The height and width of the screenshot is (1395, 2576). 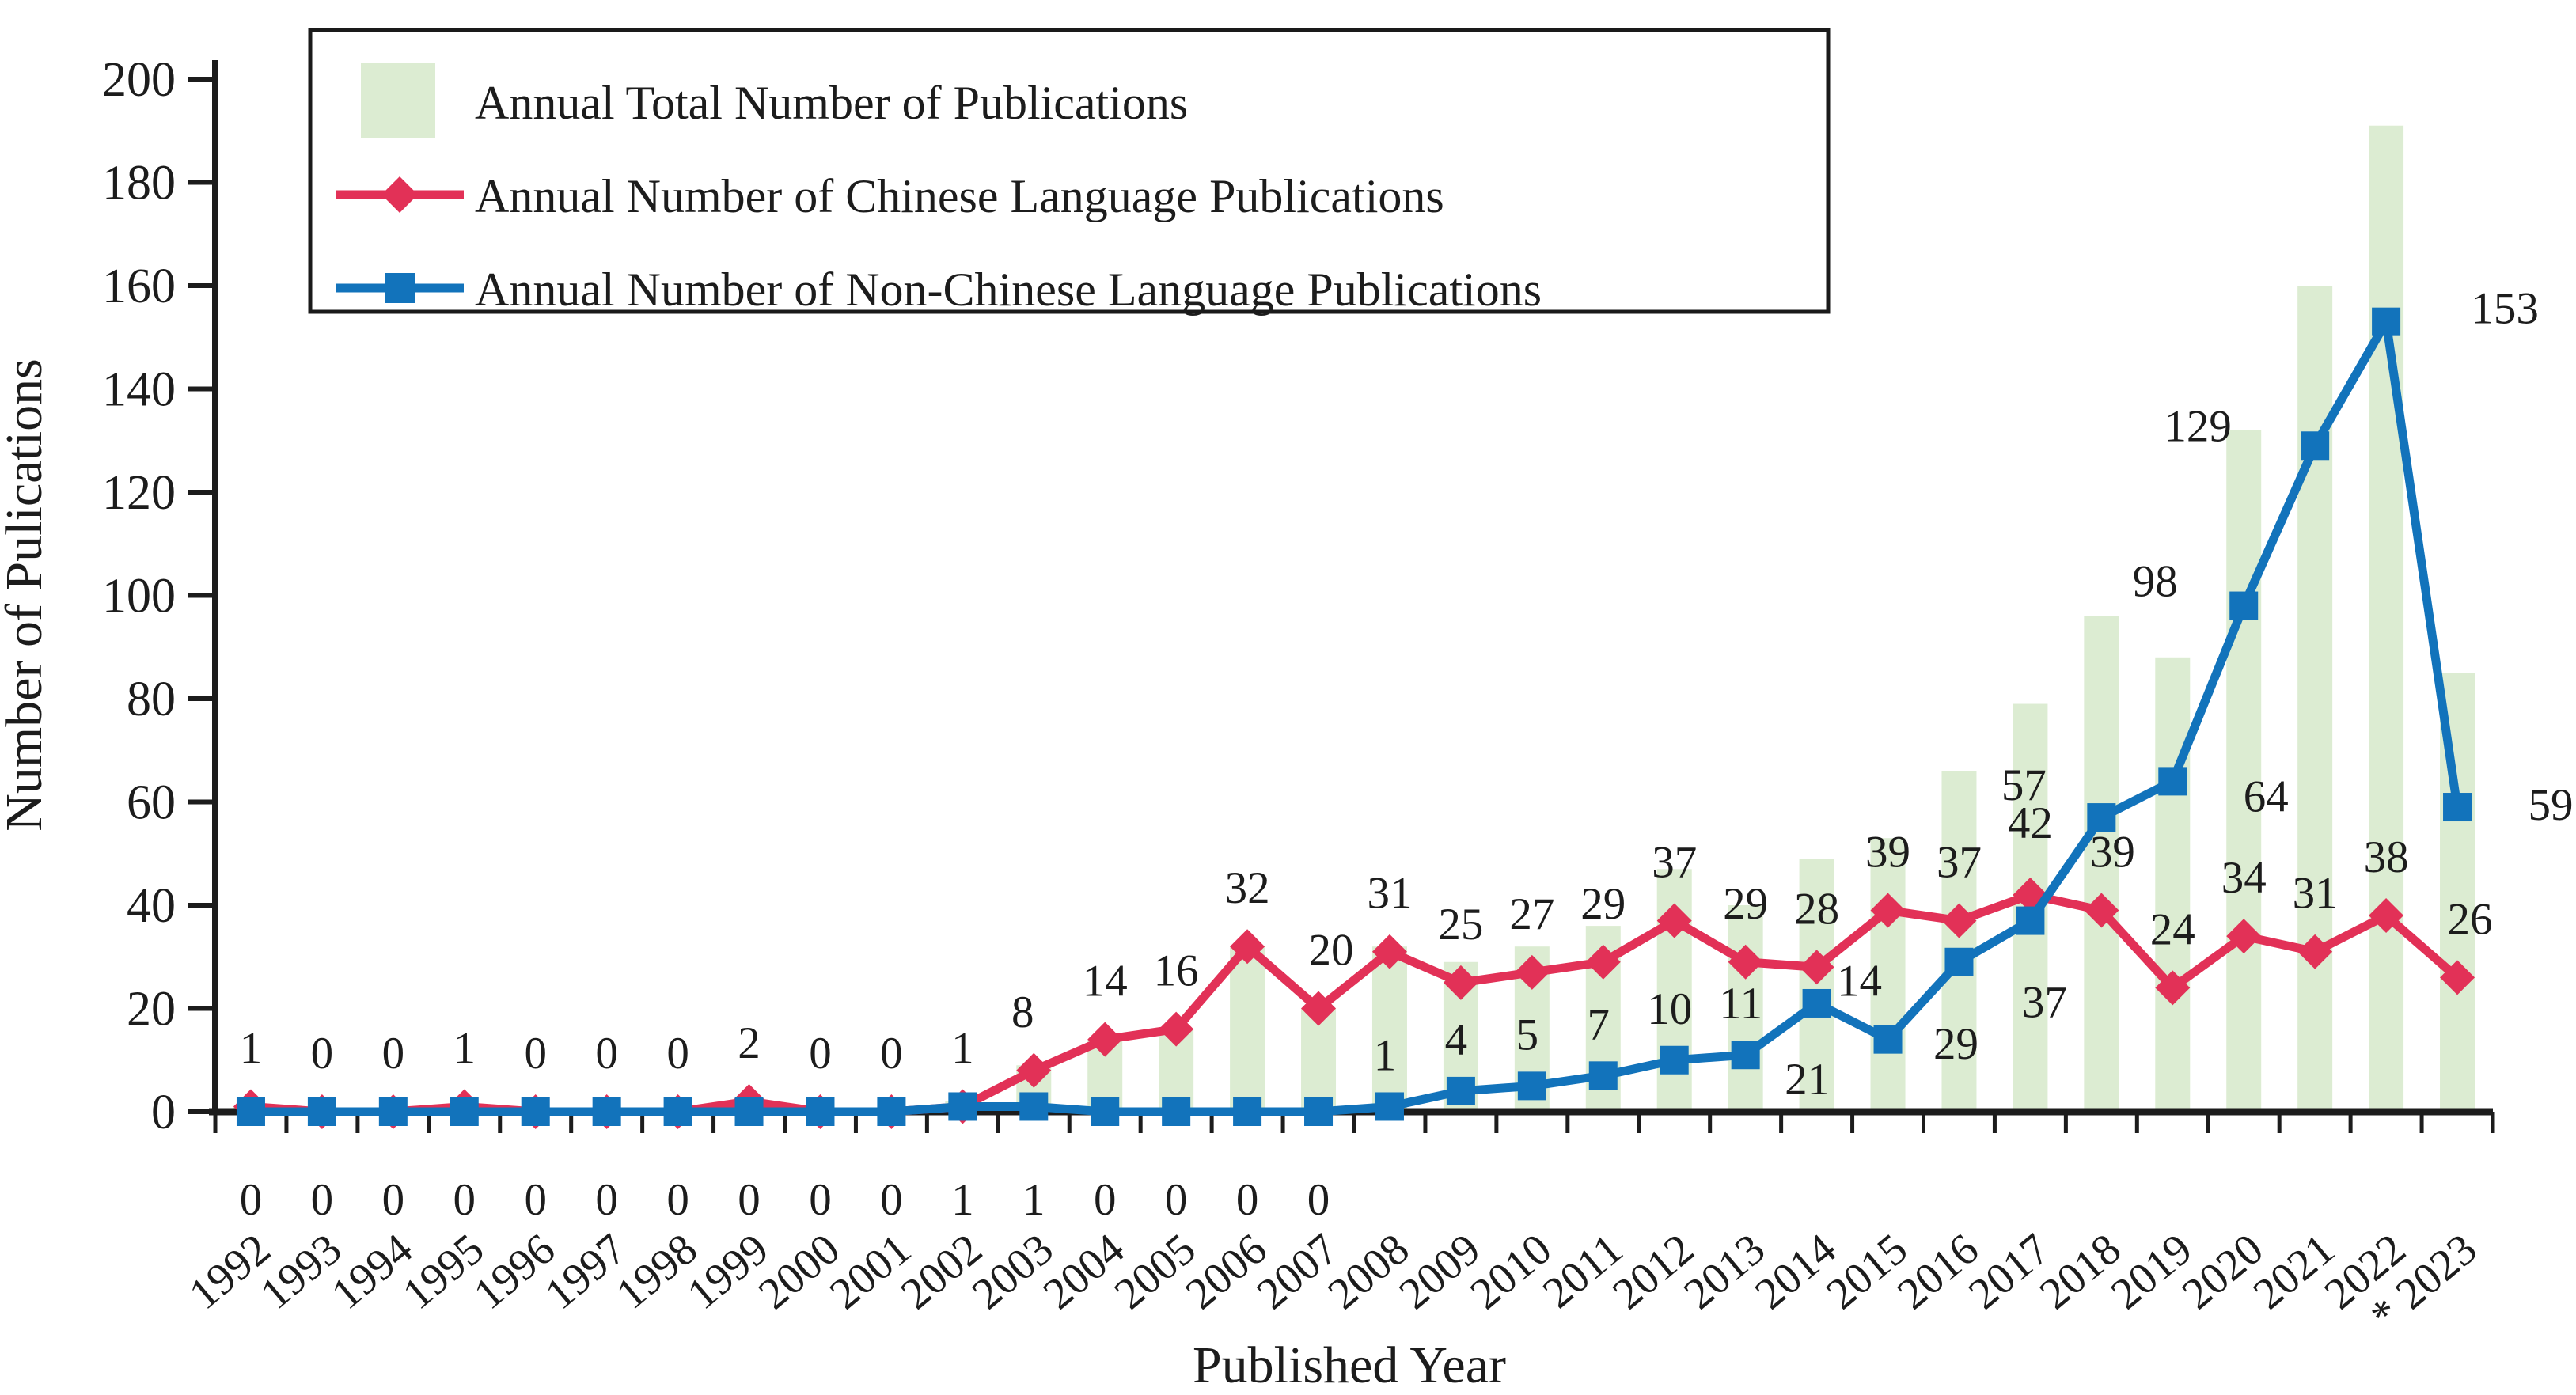 What do you see at coordinates (321, 1111) in the screenshot?
I see `non-chinese-data-point-1993` at bounding box center [321, 1111].